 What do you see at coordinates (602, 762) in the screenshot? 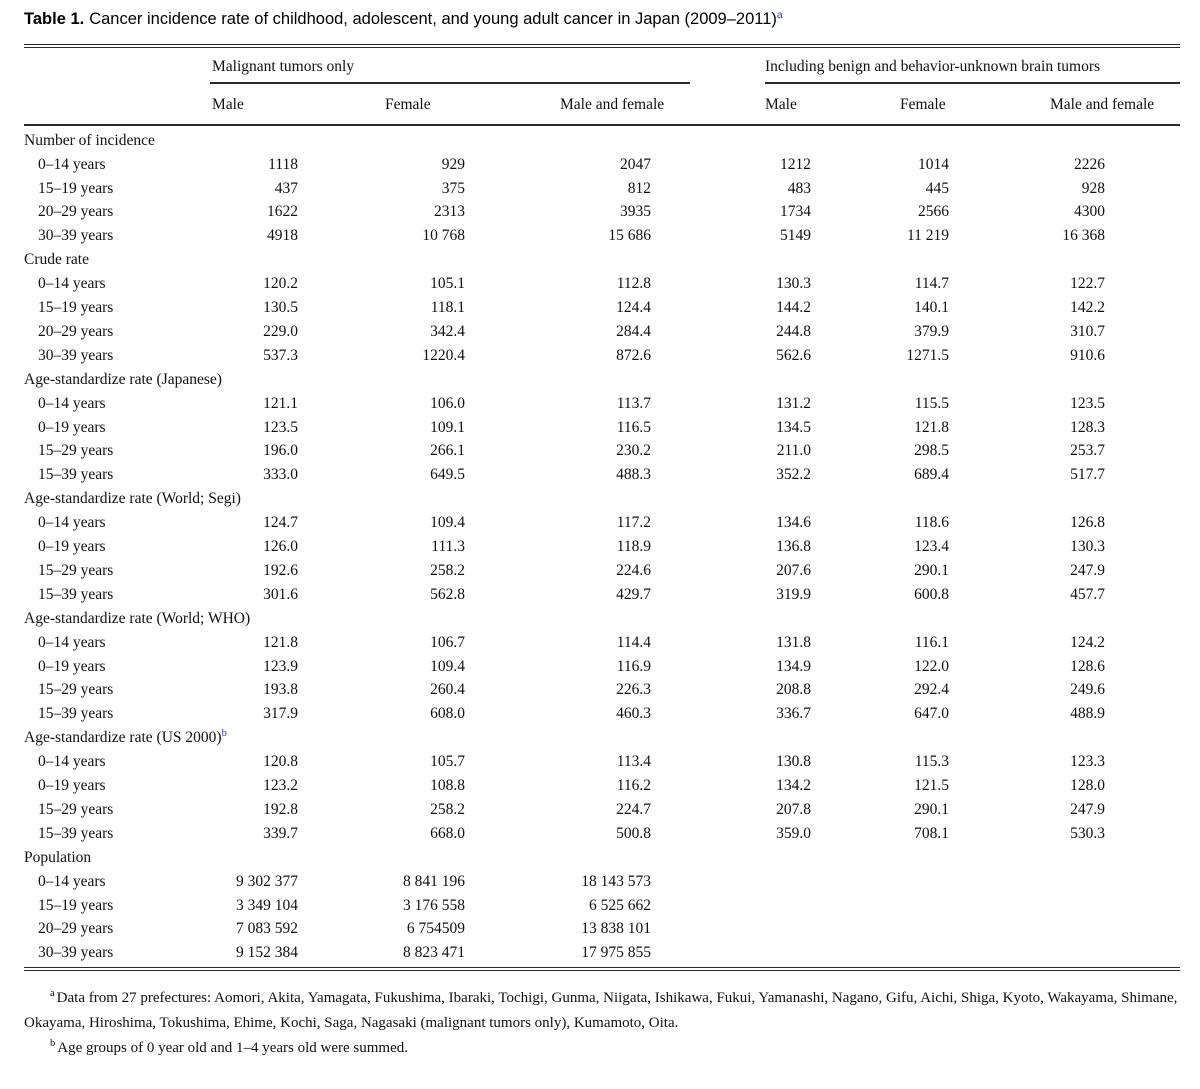
I see `table-row: 0–14 years 120.8 105.7 113.4 130.8 115.3 123.3` at bounding box center [602, 762].